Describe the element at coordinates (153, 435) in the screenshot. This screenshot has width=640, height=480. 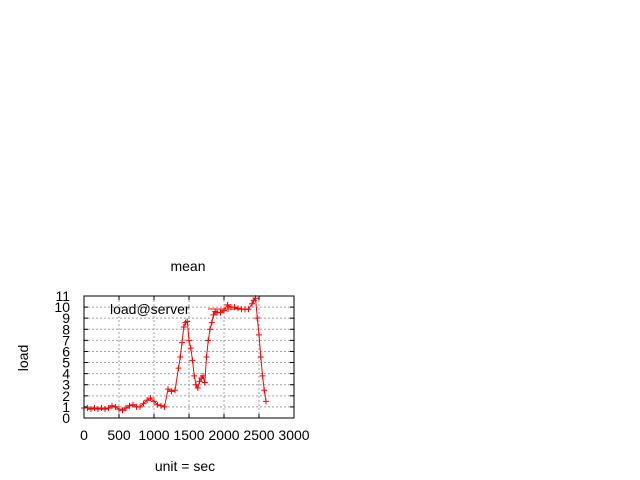
I see `x-tick-label: 1000` at that location.